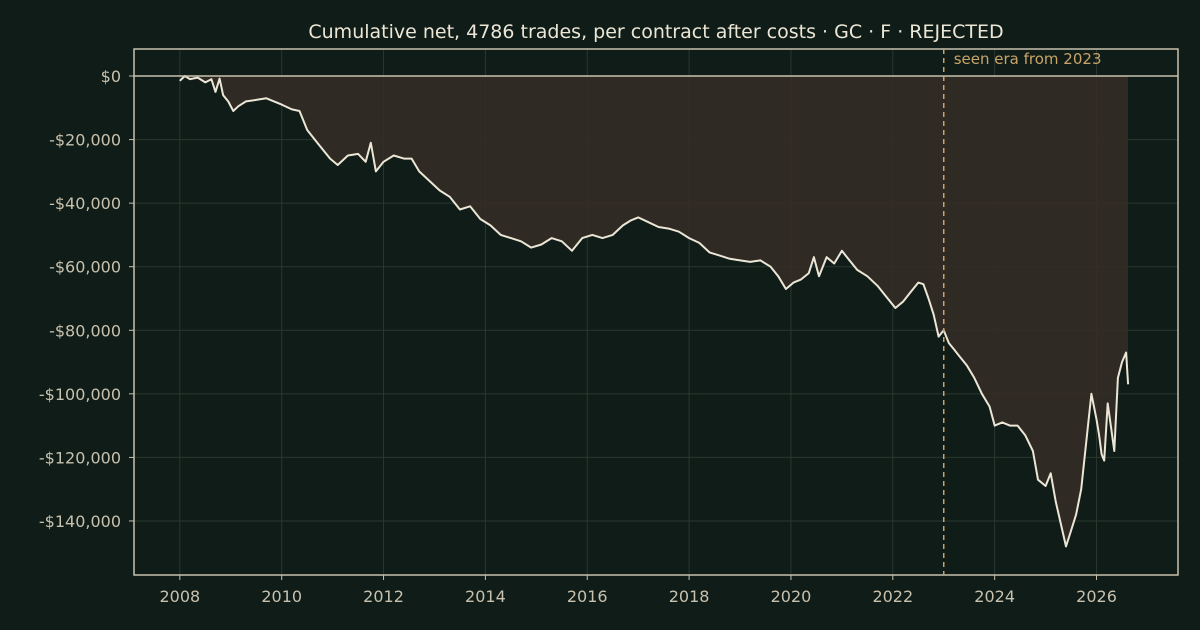  What do you see at coordinates (85, 203) in the screenshot?
I see `y-tick-label: -$40,000` at bounding box center [85, 203].